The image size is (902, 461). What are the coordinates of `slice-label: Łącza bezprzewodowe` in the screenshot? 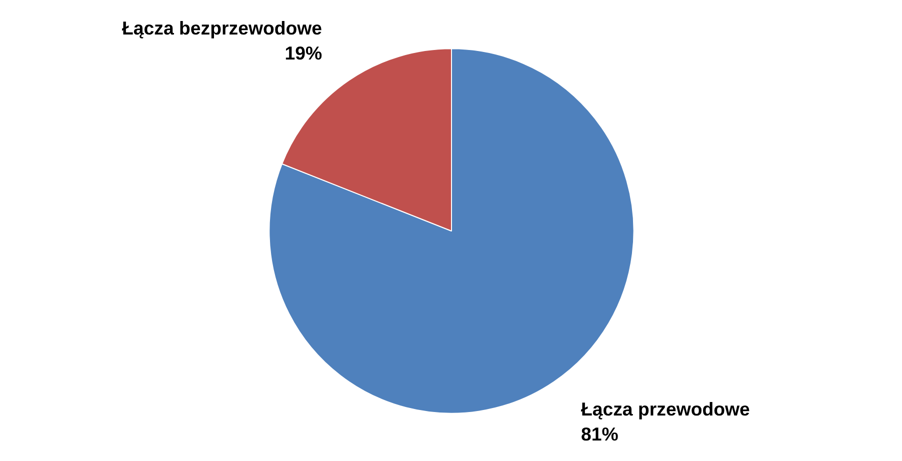 It's located at (222, 27).